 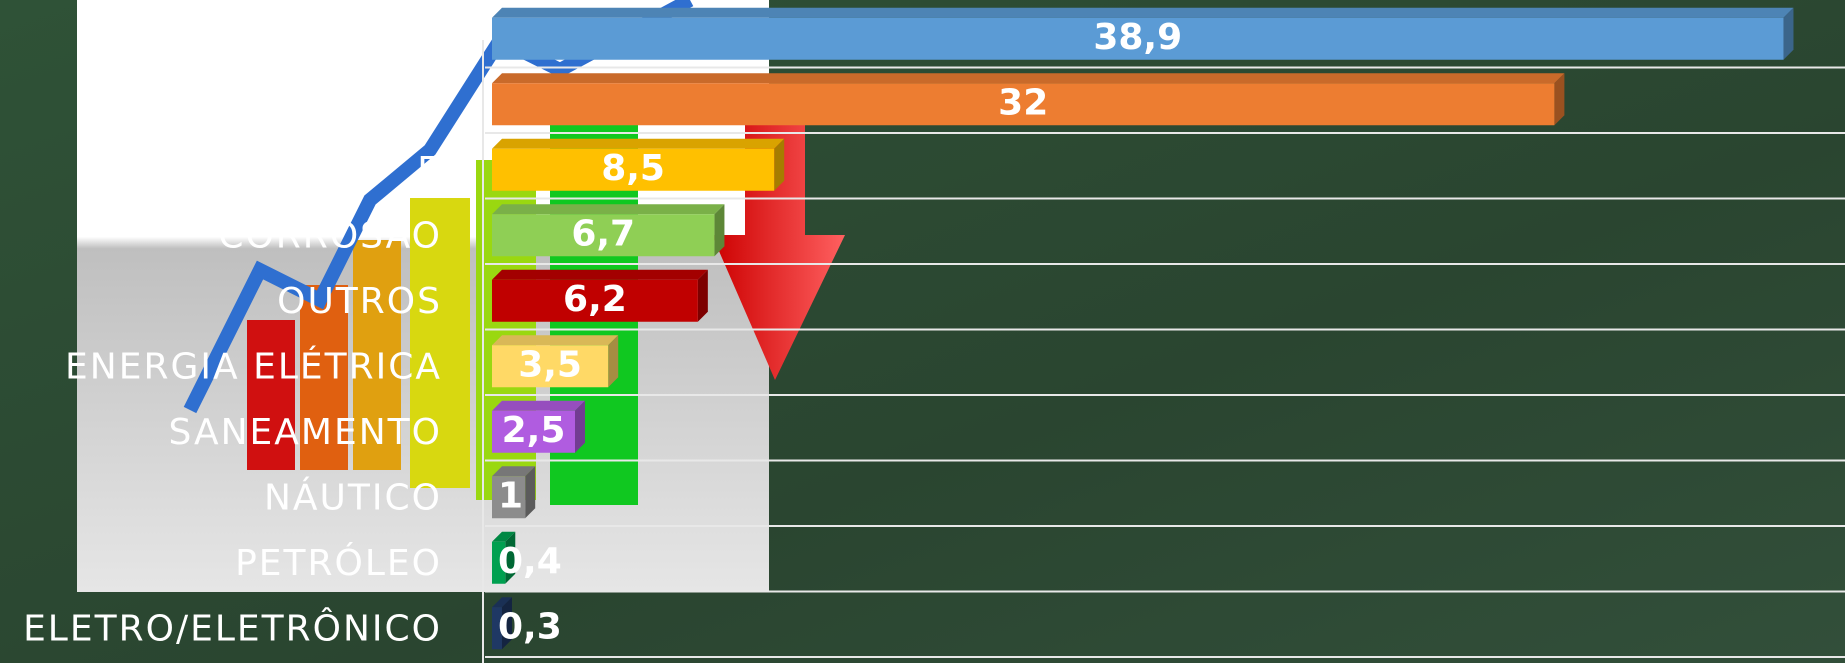 What do you see at coordinates (429, 170) in the screenshot?
I see `category-label: E` at bounding box center [429, 170].